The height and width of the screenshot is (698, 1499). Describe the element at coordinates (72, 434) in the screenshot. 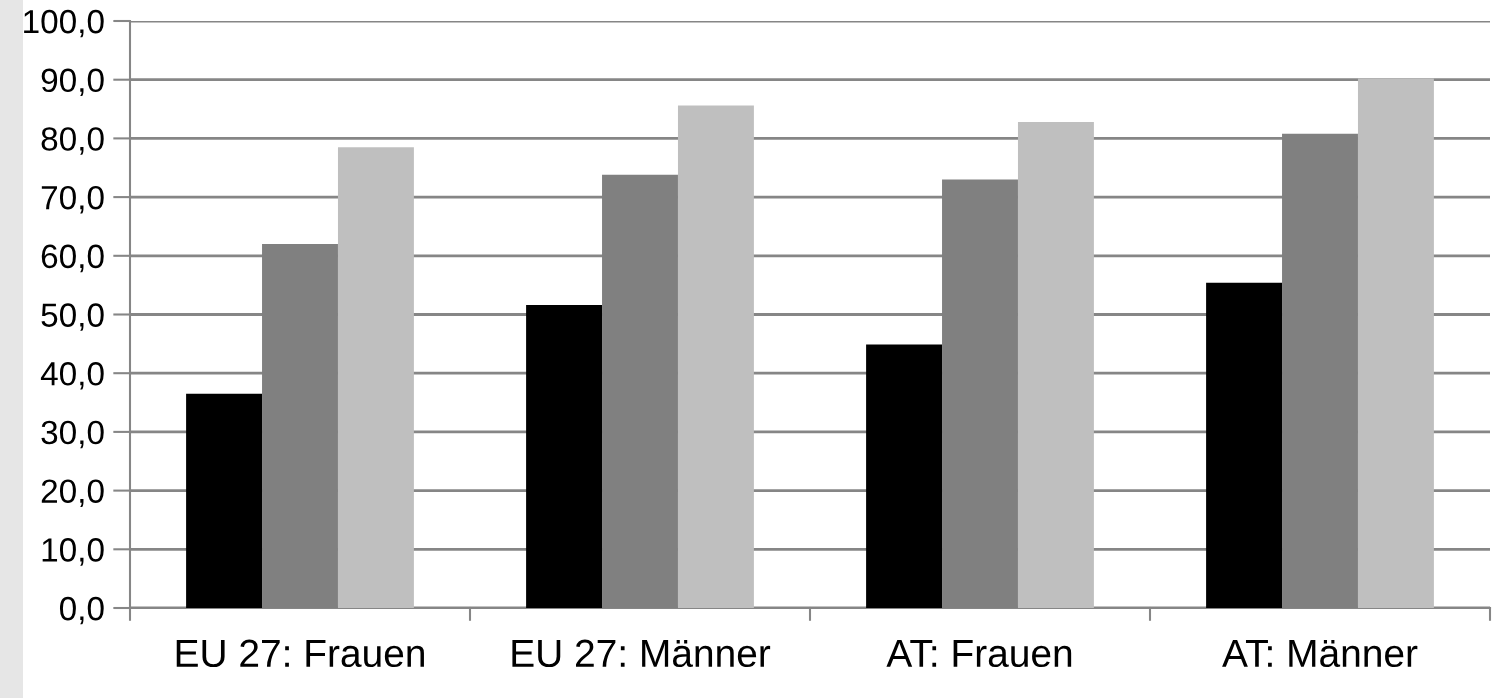

I see `y-tick-label: 30,0` at that location.